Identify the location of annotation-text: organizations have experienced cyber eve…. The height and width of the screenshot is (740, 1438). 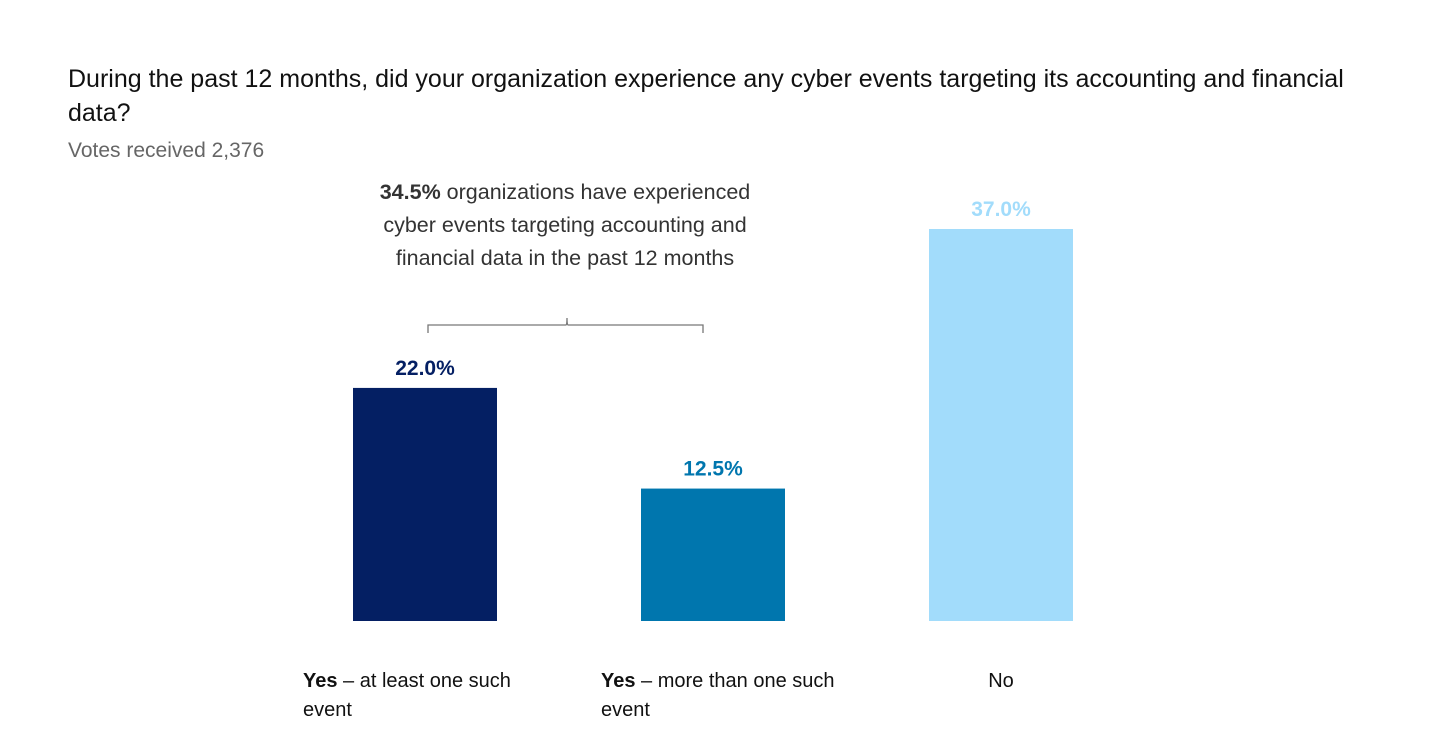
(567, 225).